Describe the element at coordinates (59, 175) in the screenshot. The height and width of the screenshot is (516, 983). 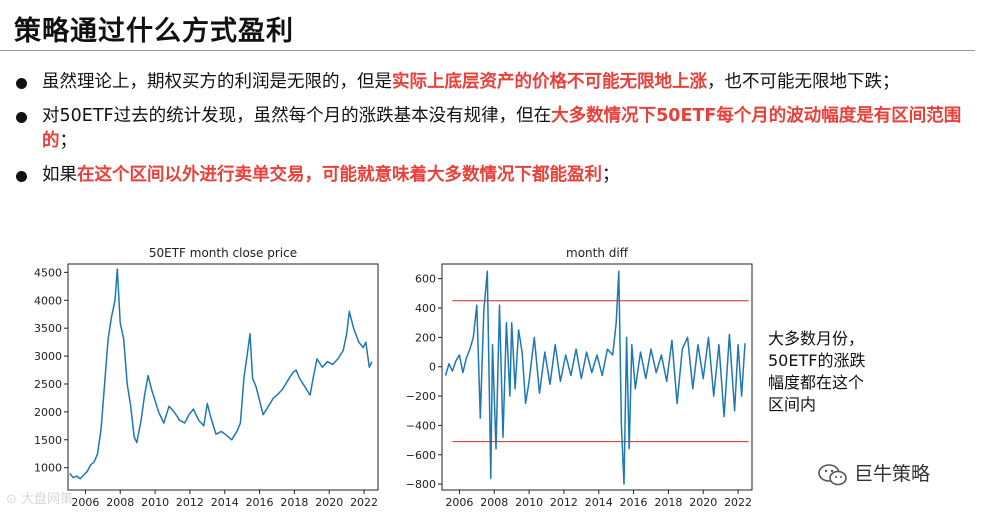
I see `bullet-text: 如果` at that location.